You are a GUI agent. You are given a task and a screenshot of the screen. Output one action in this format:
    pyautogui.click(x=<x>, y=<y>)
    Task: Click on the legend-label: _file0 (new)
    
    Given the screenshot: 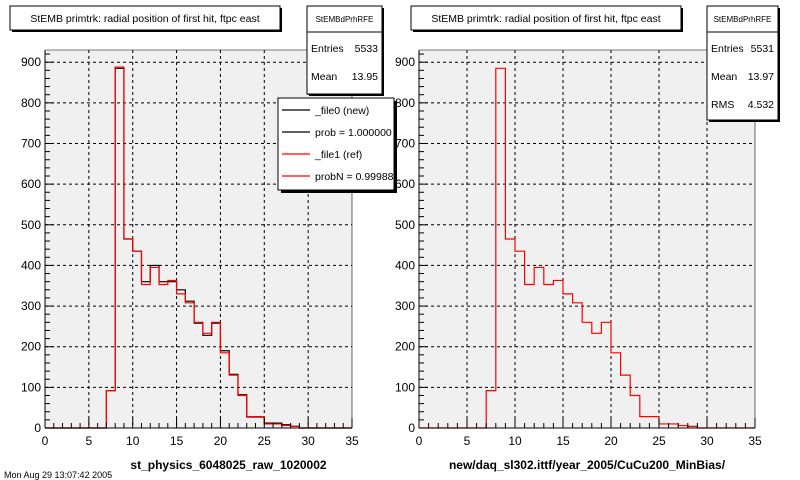 What is the action you would take?
    pyautogui.click(x=341, y=111)
    